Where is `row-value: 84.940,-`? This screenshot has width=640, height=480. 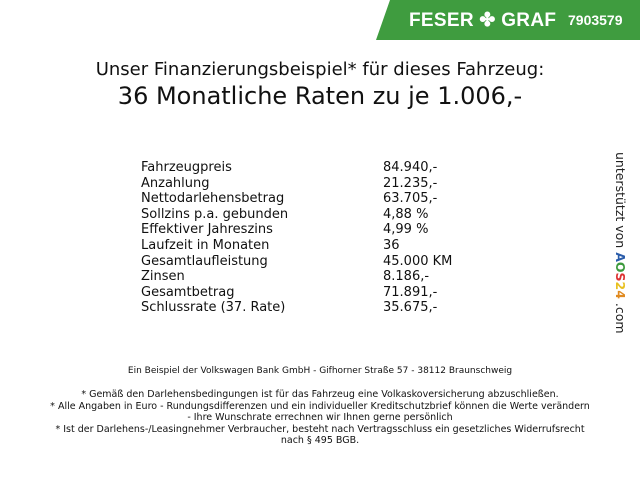
row-value: 84.940,- is located at coordinates (410, 167).